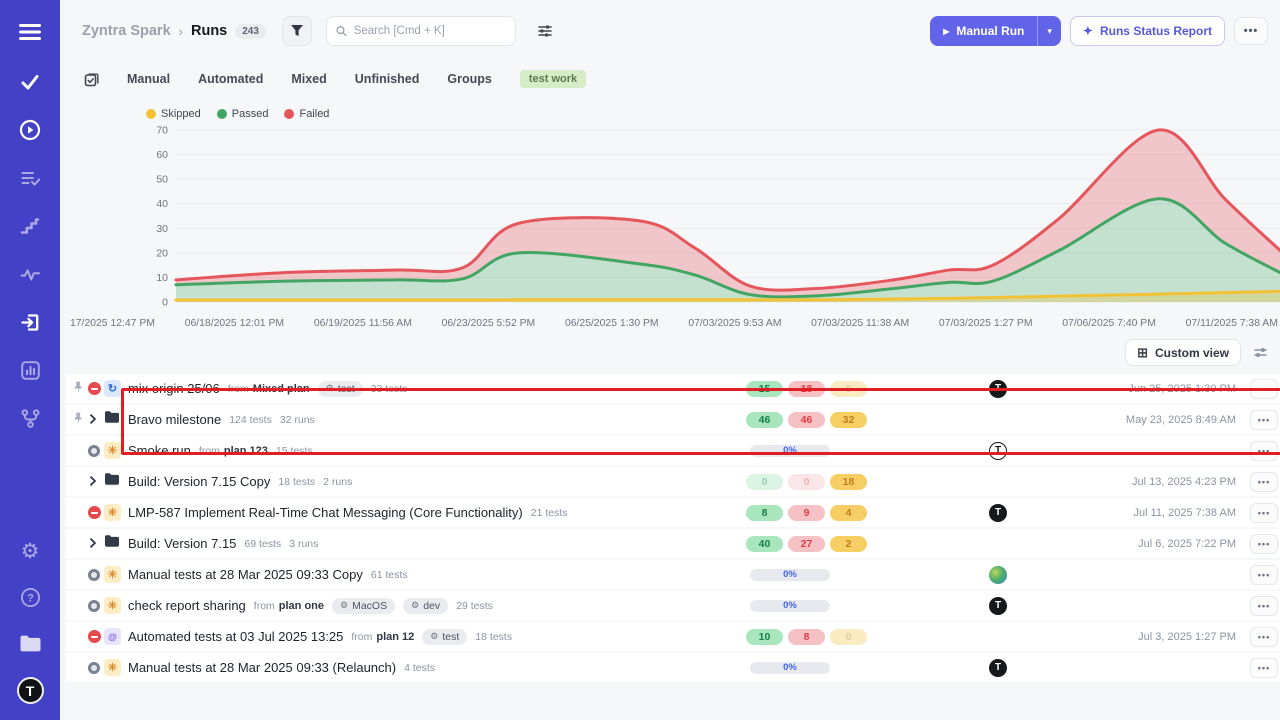  I want to click on user-avatar: T, so click(30, 690).